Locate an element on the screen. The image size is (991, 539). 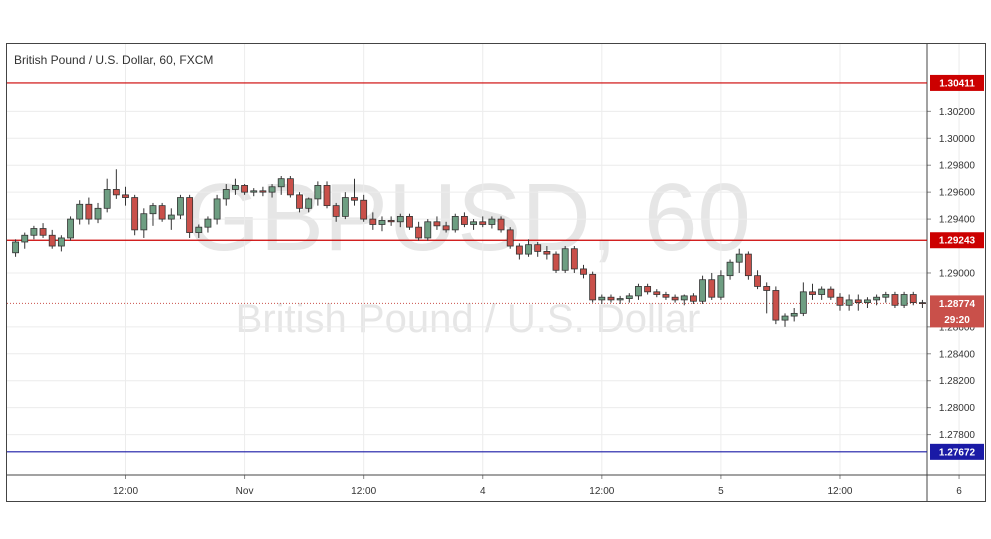
watermark-symbol: GBPUSD, 60 is located at coordinates (468, 217).